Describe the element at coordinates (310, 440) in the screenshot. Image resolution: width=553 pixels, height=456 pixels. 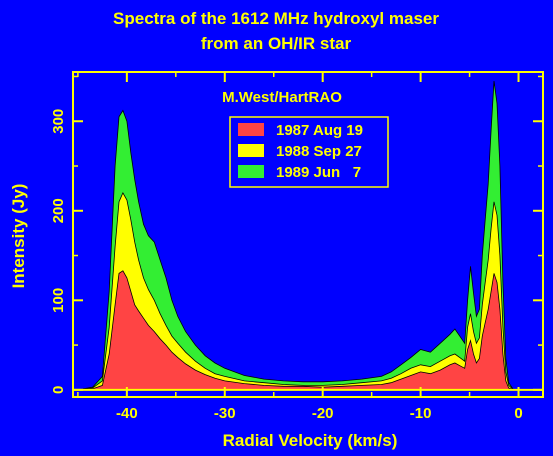
I see `x-axis-label: Radial Velocity (km/s)` at that location.